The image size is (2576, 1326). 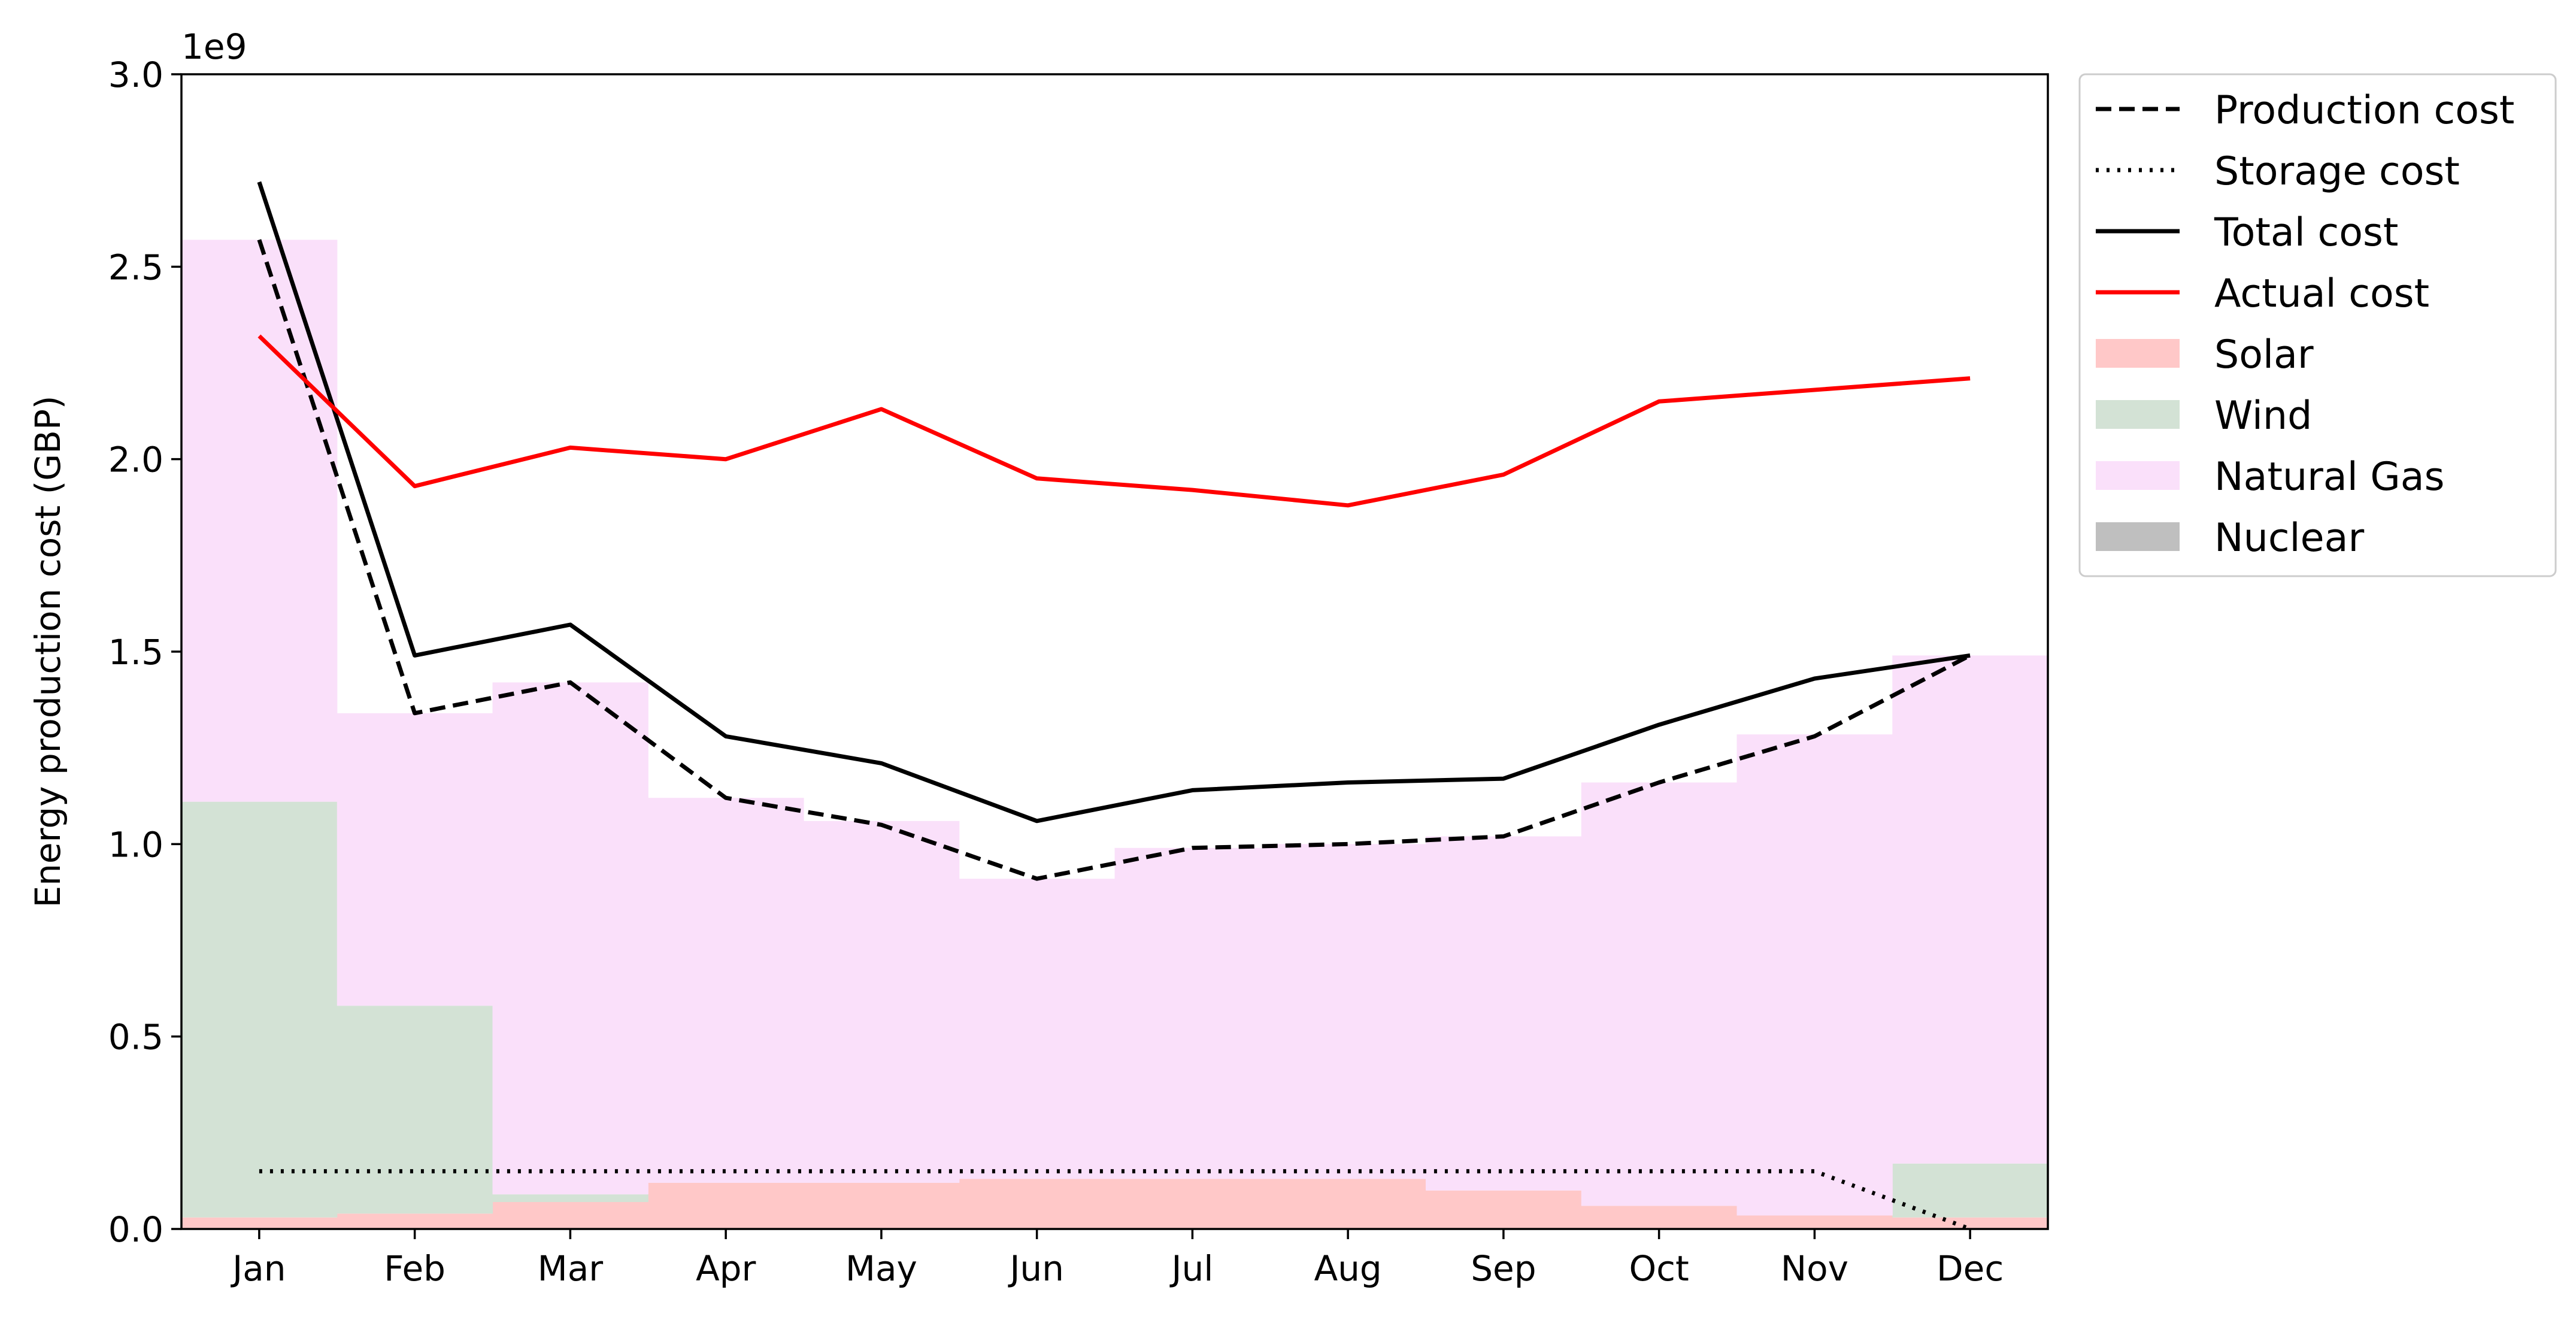 What do you see at coordinates (135, 1038) in the screenshot?
I see `y-tick-label: 0.5` at bounding box center [135, 1038].